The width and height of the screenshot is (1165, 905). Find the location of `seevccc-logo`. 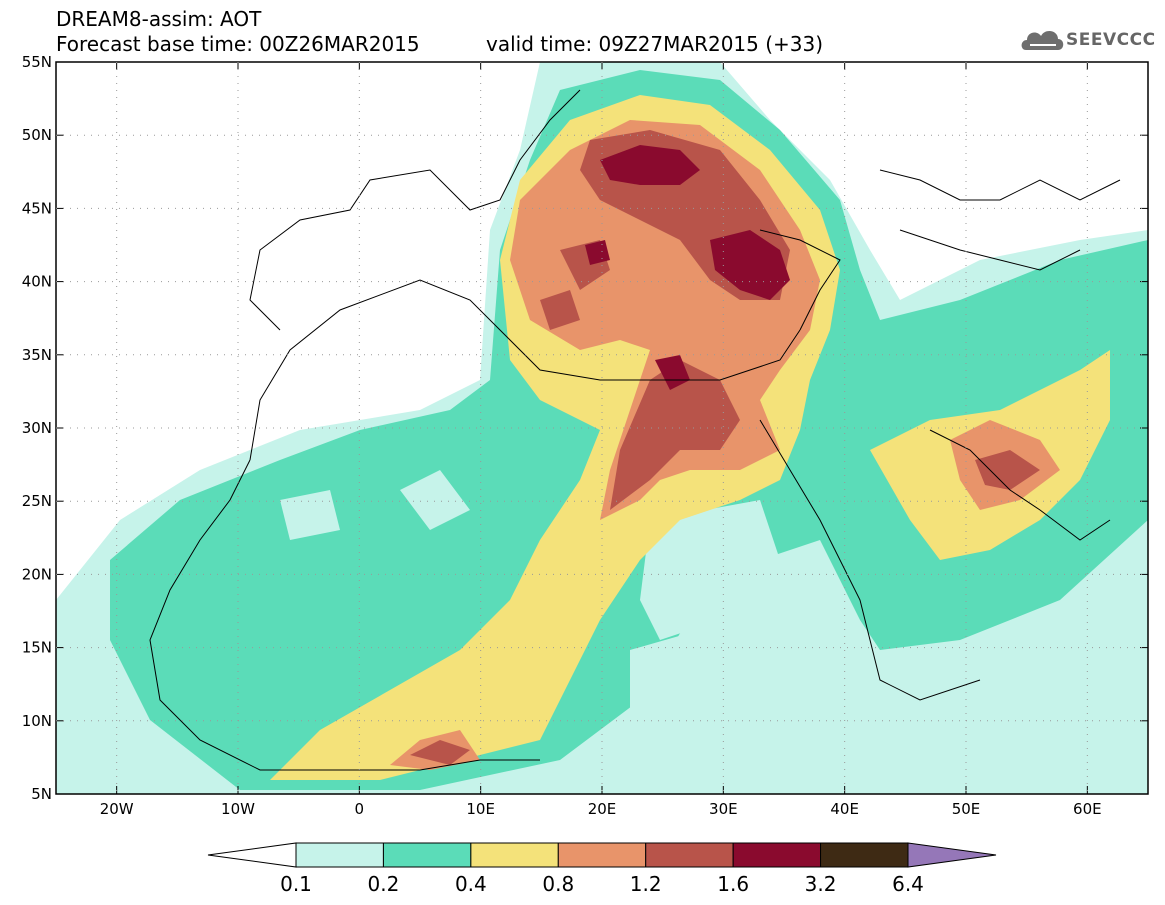

seevccc-logo is located at coordinates (1088, 42).